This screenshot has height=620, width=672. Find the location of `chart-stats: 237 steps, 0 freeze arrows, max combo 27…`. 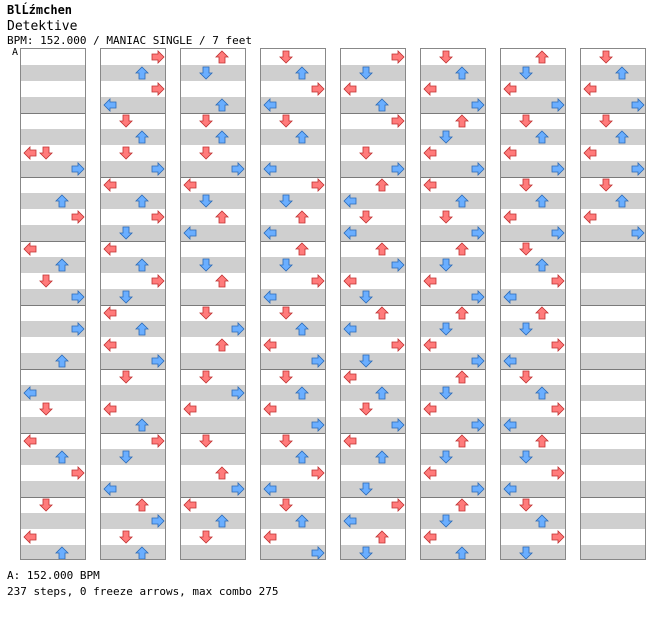

chart-stats: 237 steps, 0 freeze arrows, max combo 27… is located at coordinates (143, 591).